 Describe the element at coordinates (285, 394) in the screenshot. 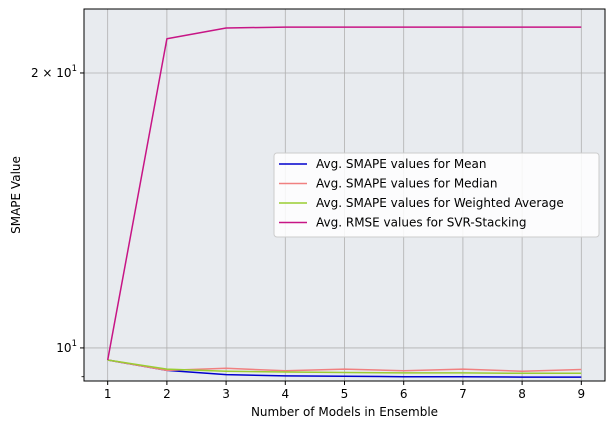

I see `x-tick-label: 4` at that location.